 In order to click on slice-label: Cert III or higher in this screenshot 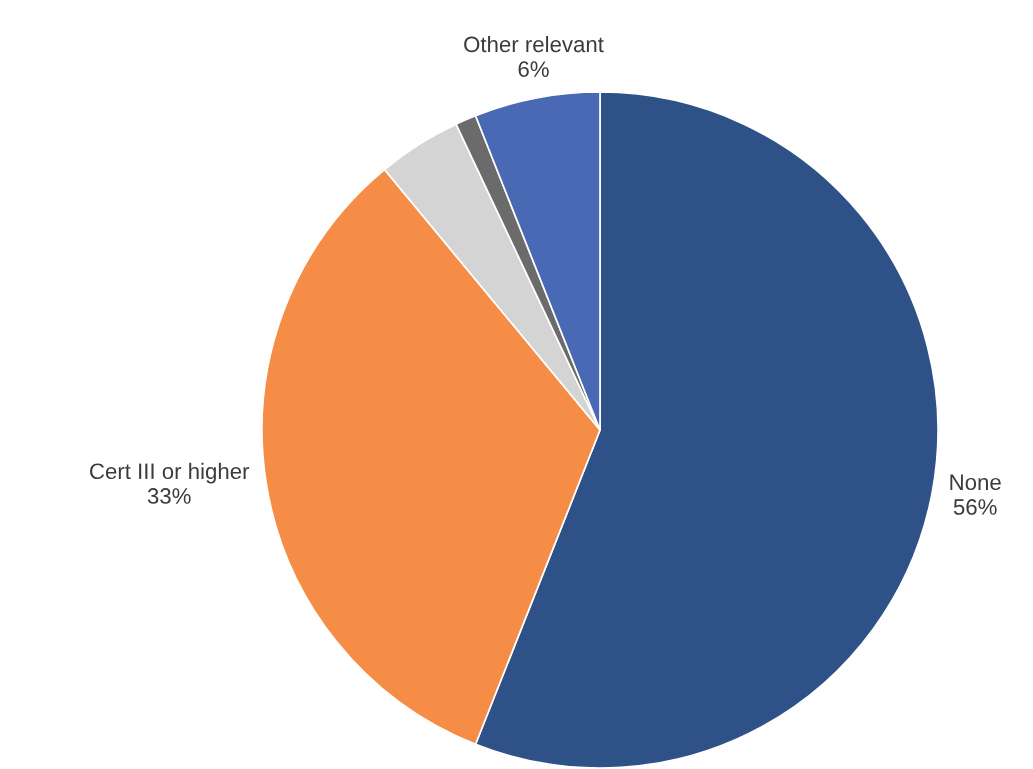, I will do `click(170, 473)`.